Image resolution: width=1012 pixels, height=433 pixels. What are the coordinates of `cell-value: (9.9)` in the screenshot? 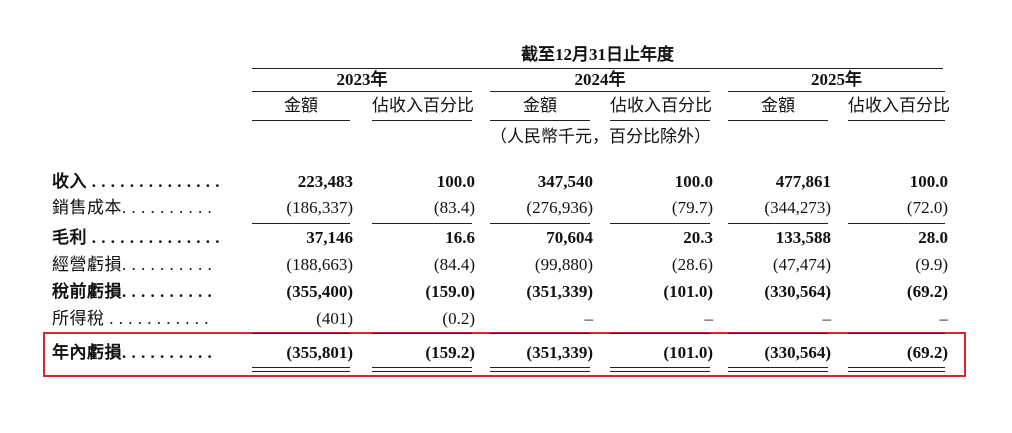 It's located at (931, 264).